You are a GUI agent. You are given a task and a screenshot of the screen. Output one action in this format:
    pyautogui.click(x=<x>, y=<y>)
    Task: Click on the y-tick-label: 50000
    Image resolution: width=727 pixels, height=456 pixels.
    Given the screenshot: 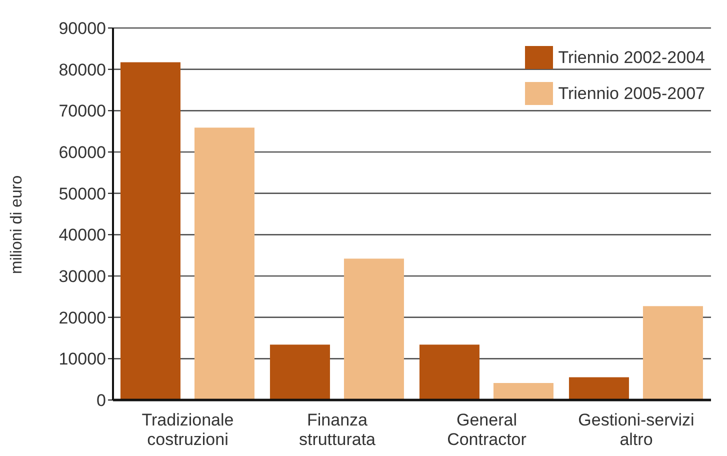 What is the action you would take?
    pyautogui.click(x=82, y=194)
    